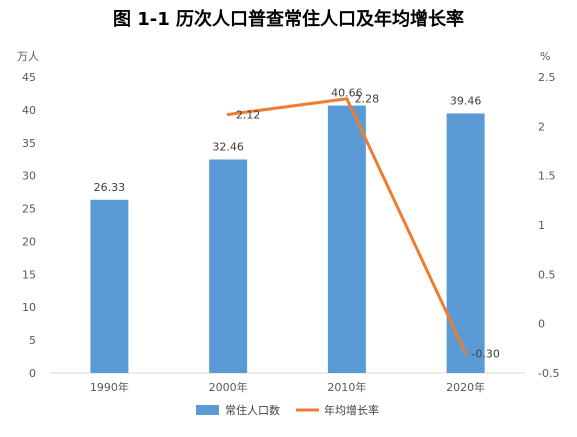 The height and width of the screenshot is (437, 577). I want to click on right-axis-ticks: -0.5 0 0.5 1 1.5 2 2.5, so click(548, 225).